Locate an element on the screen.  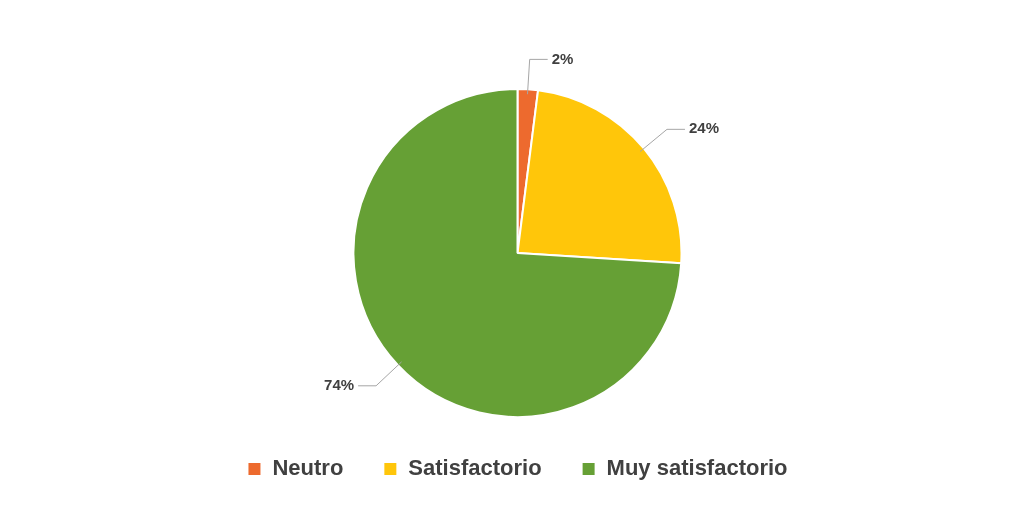
data-label: 74% is located at coordinates (339, 384).